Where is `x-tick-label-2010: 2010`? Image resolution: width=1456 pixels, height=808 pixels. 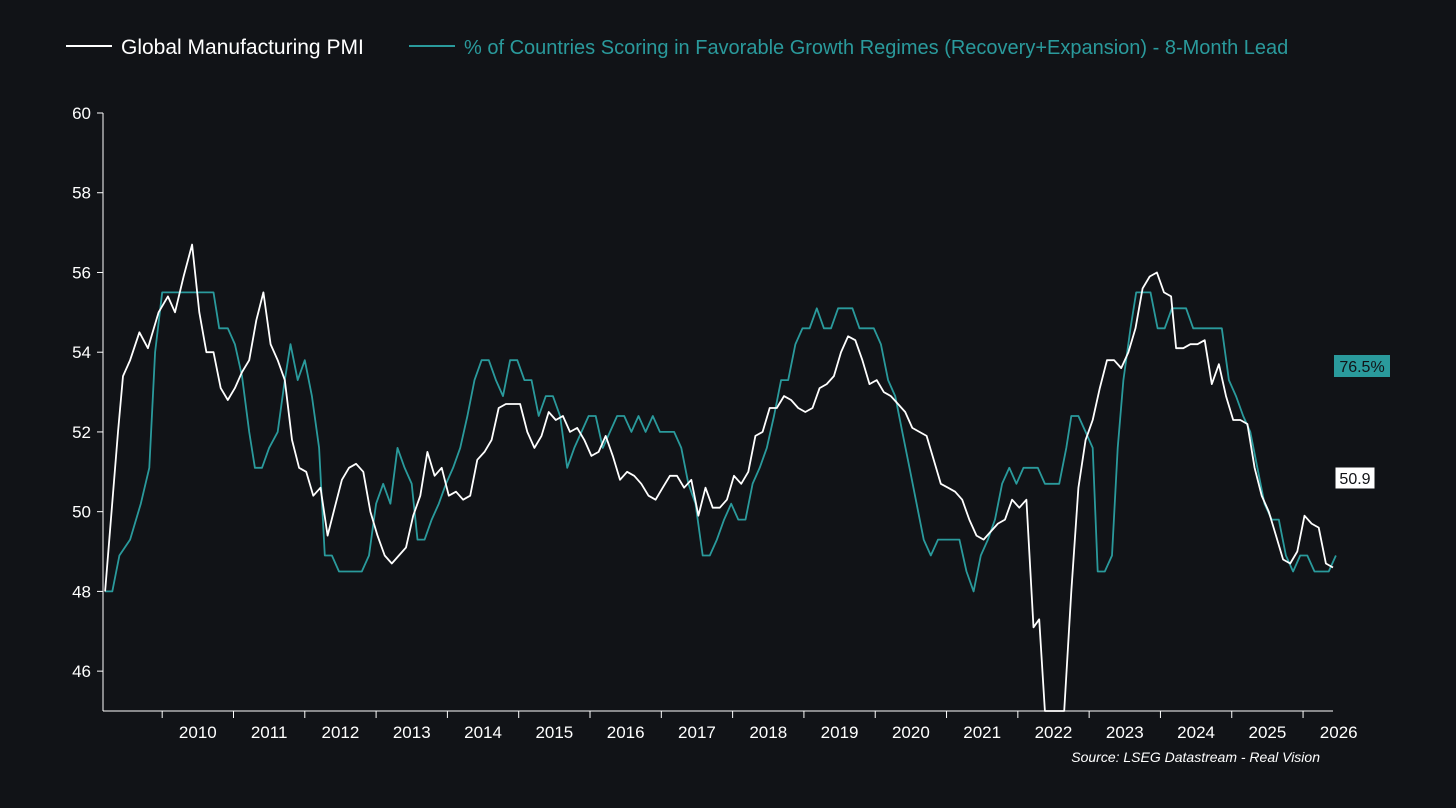
x-tick-label-2010: 2010 is located at coordinates (198, 732).